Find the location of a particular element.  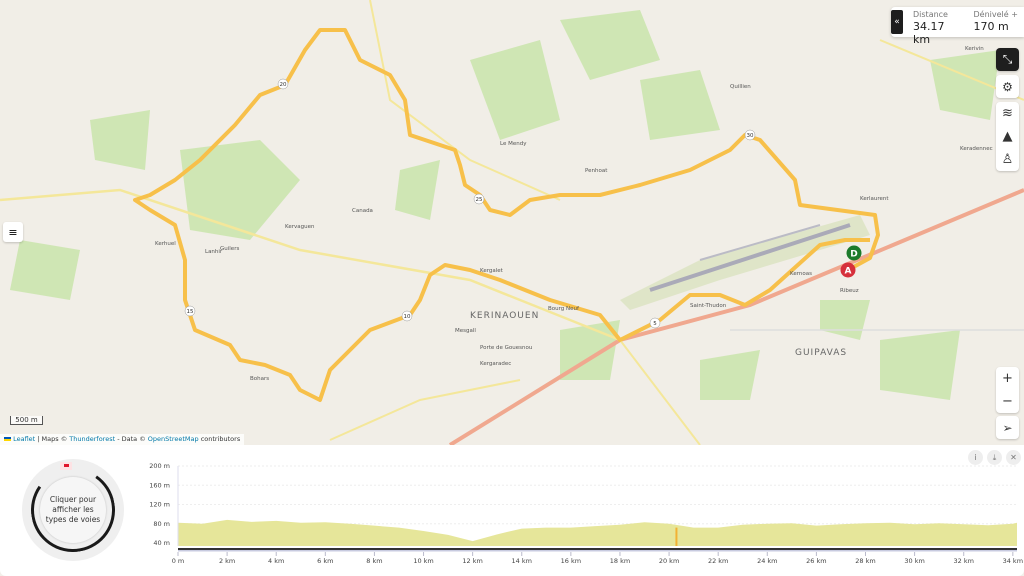

x-tick-label: 0 m is located at coordinates (178, 561).